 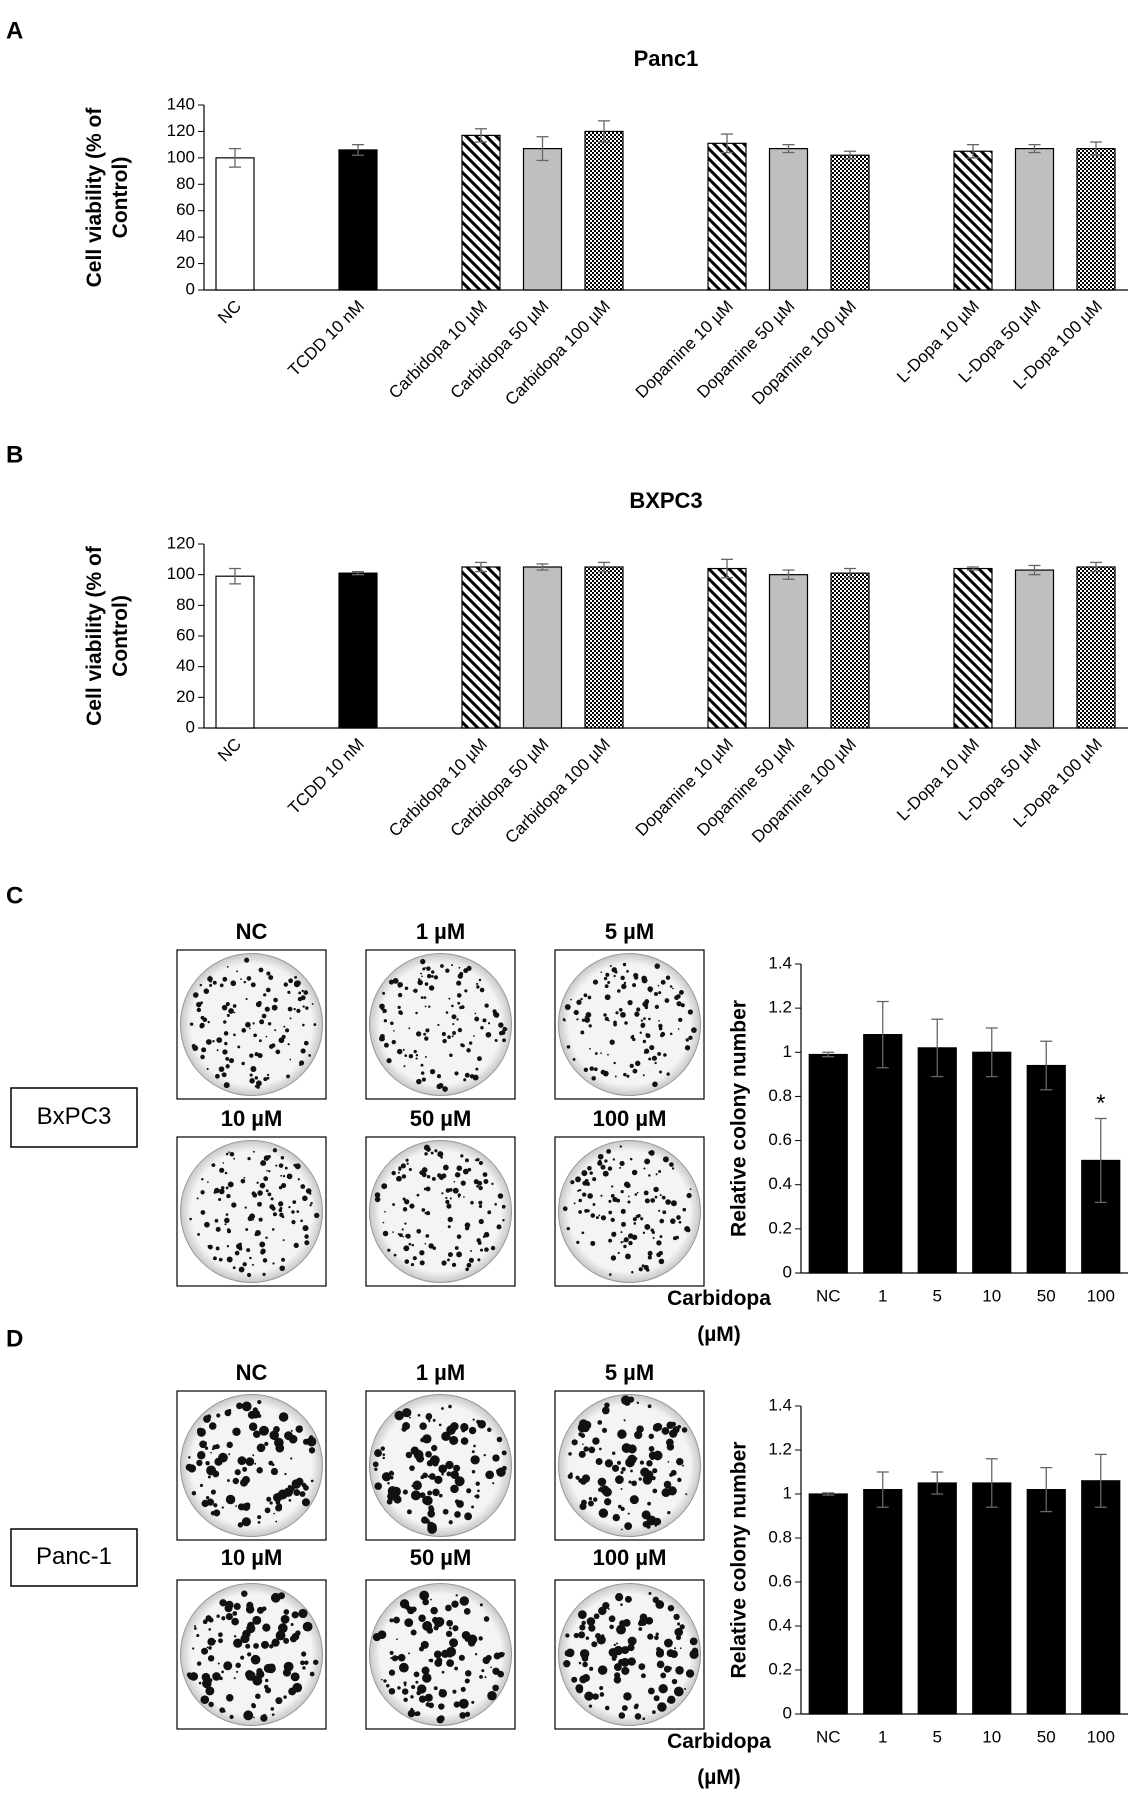 What do you see at coordinates (441, 1557) in the screenshot?
I see `plate-label: 50 µM` at bounding box center [441, 1557].